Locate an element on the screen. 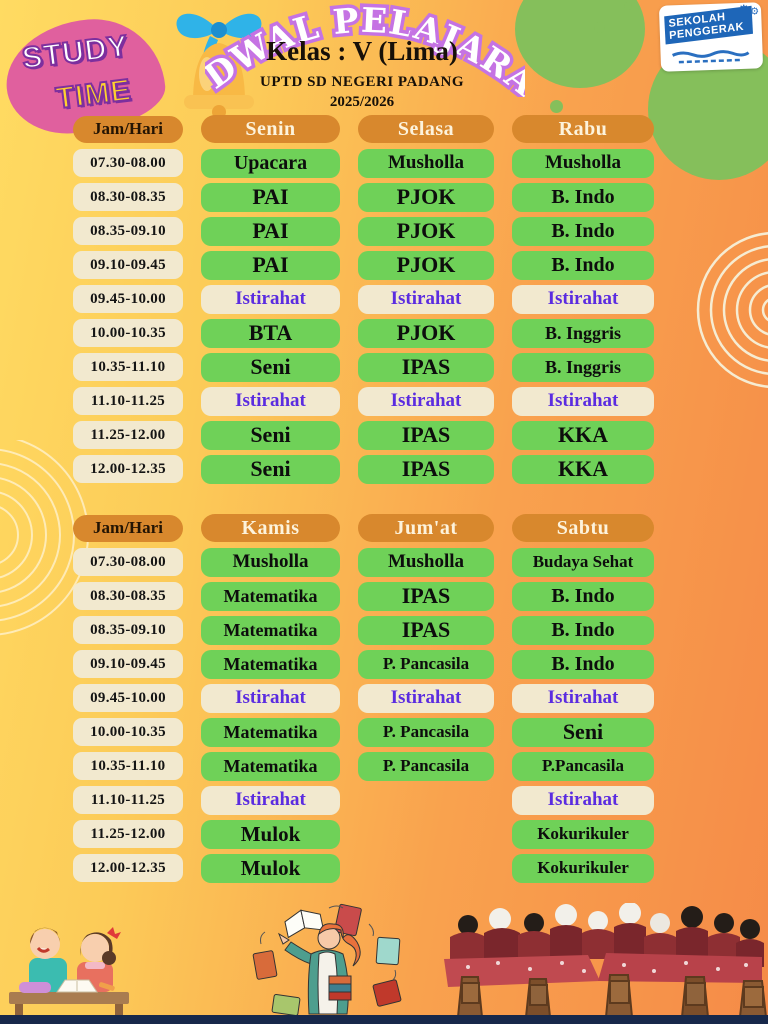 This screenshot has height=1024, width=768. bell-icon is located at coordinates (219, 66).